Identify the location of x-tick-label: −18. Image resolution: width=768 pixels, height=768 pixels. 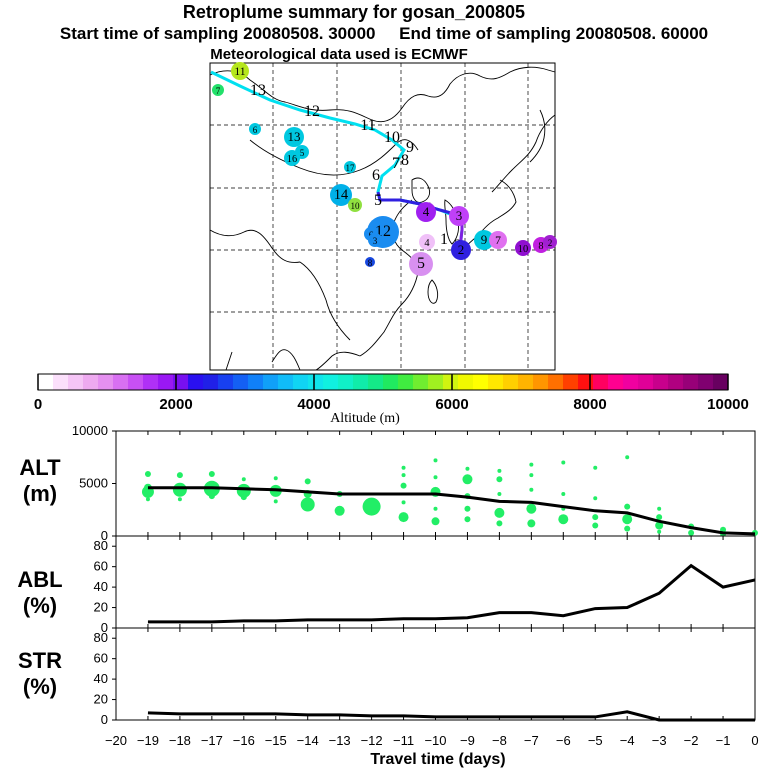
(180, 740).